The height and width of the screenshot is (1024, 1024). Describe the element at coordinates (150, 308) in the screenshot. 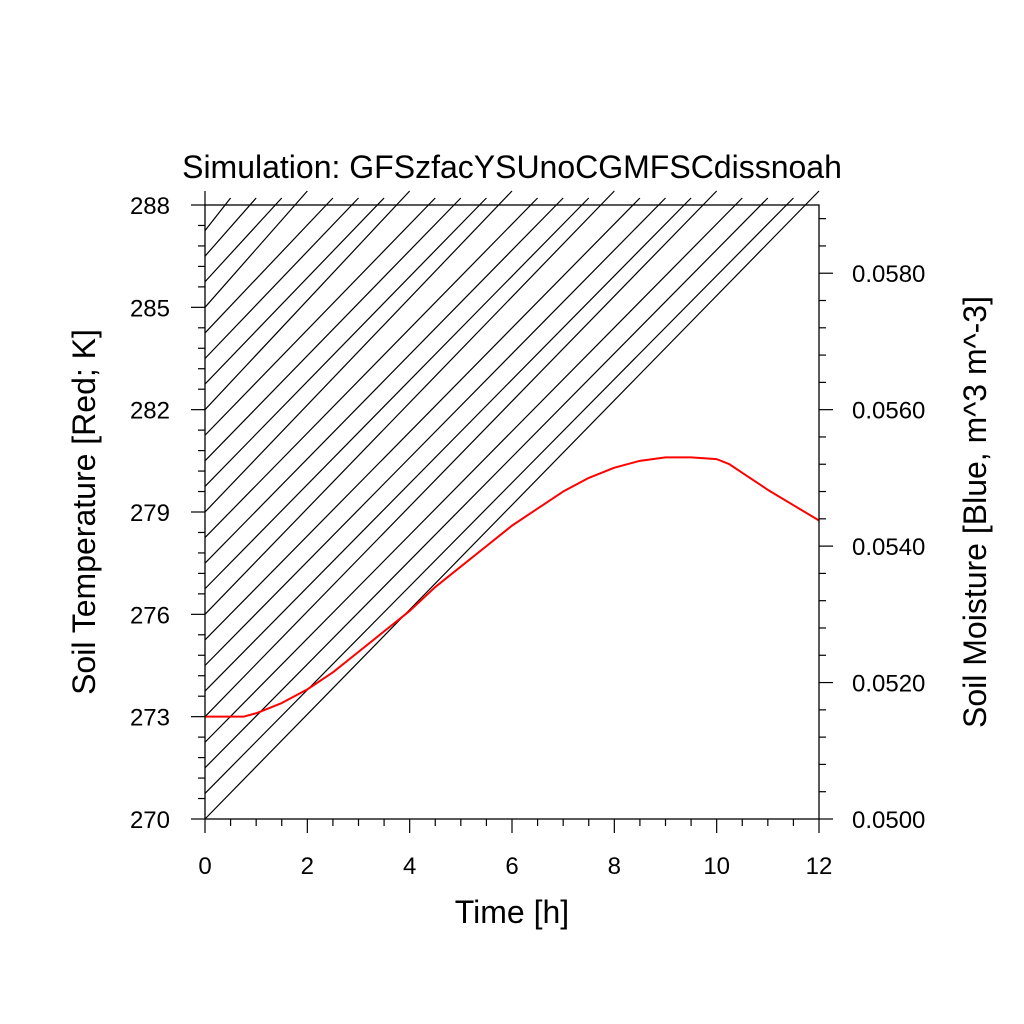

I see `y-tick-label: 285` at that location.